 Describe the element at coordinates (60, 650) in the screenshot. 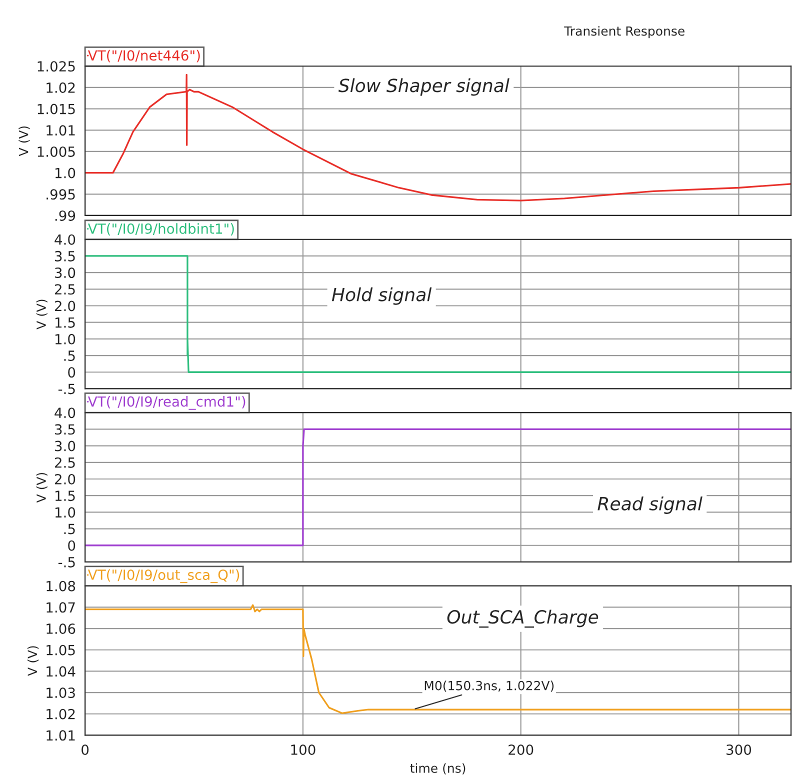

I see `y-tick-label: 1.05` at that location.